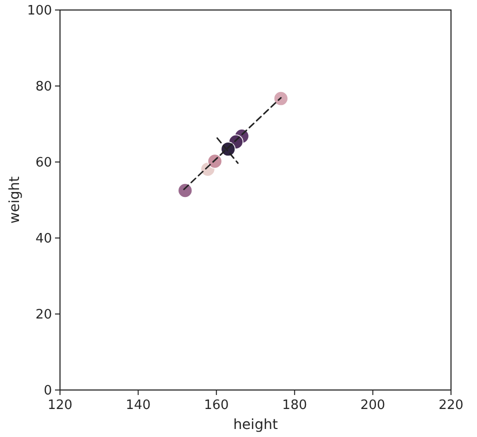 The image size is (477, 437). What do you see at coordinates (43, 163) in the screenshot?
I see `y-tick-label: 60` at bounding box center [43, 163].